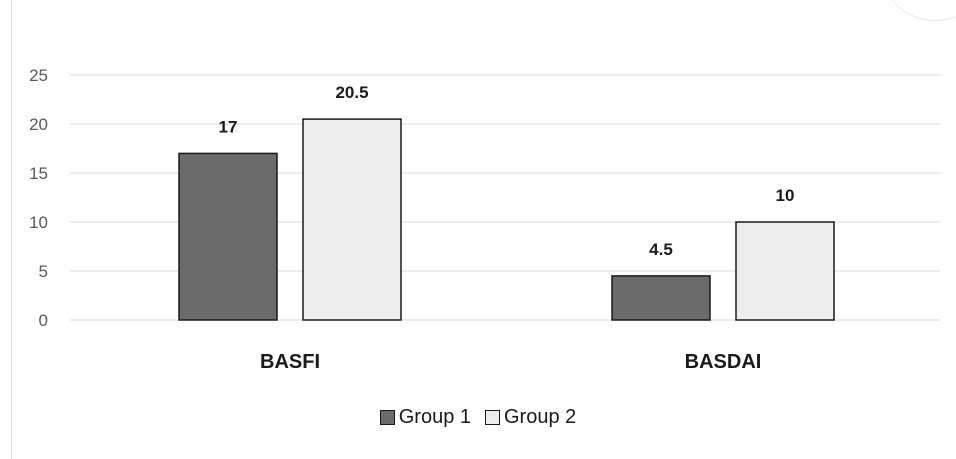 The image size is (956, 459). I want to click on y-tick-label: 25, so click(38, 75).